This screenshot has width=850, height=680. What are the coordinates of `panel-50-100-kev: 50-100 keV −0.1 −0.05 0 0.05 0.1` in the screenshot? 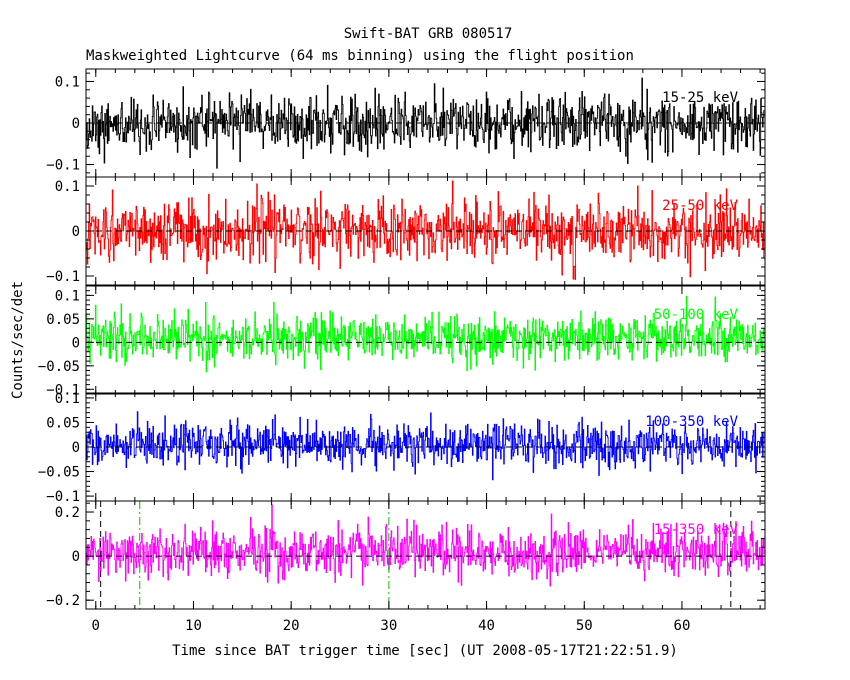 It's located at (402, 341).